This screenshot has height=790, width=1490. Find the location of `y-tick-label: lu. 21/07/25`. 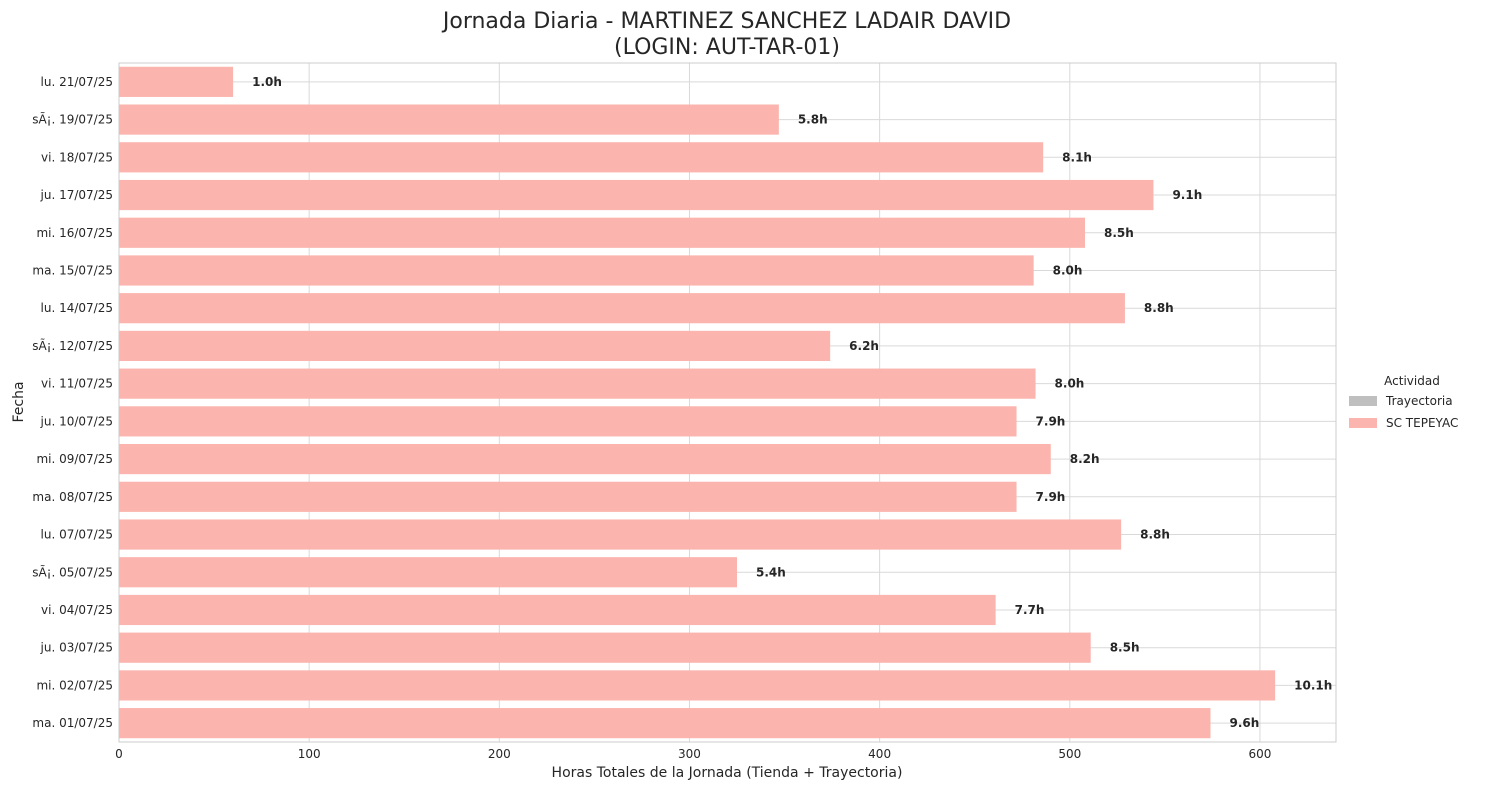

y-tick-label: lu. 21/07/25 is located at coordinates (77, 82).